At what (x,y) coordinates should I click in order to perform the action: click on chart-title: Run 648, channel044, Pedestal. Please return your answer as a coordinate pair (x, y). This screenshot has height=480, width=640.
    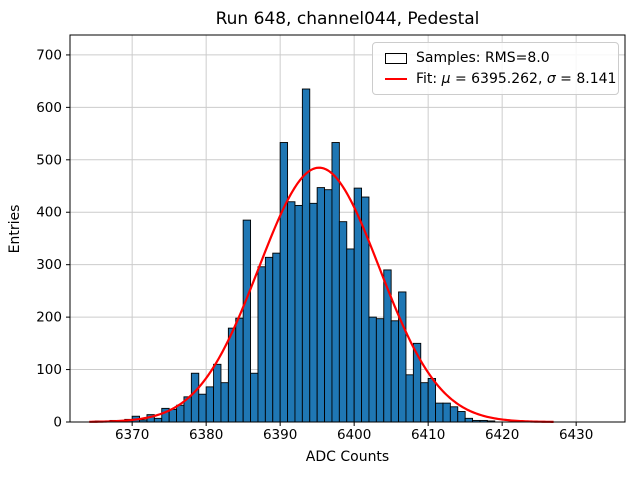
    Looking at the image, I should click on (347, 19).